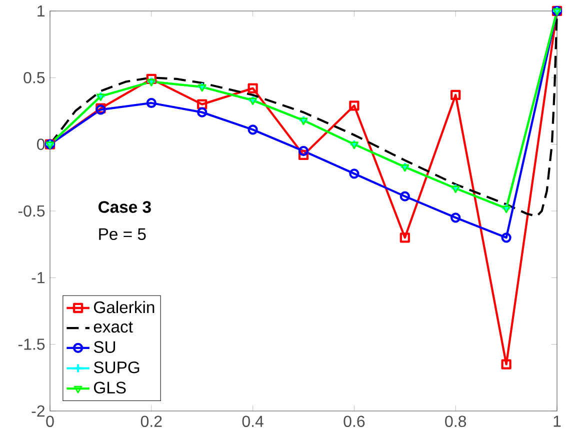 The height and width of the screenshot is (448, 566). What do you see at coordinates (34, 78) in the screenshot?
I see `y-tick-label: 0.5` at bounding box center [34, 78].